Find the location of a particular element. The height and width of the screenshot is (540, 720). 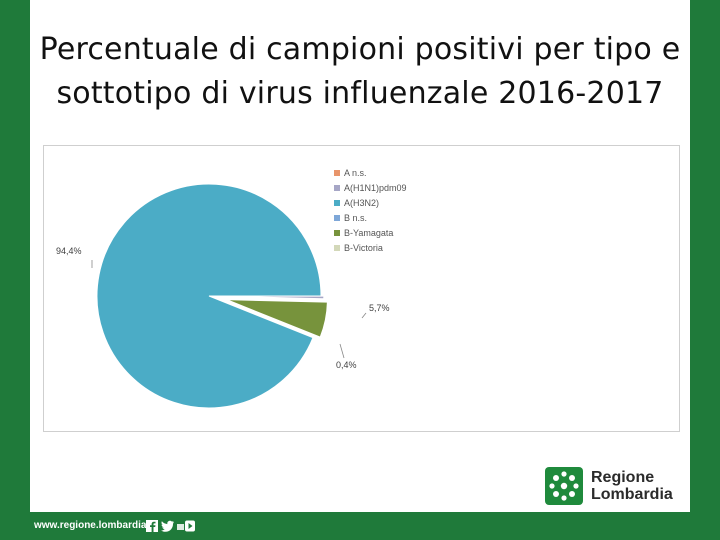

rosa-camuna-icon is located at coordinates (564, 486).